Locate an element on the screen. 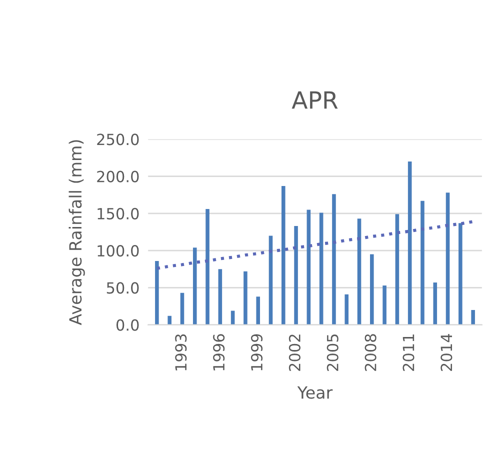 This screenshot has height=464, width=502. x-axis-title: Year is located at coordinates (315, 392).